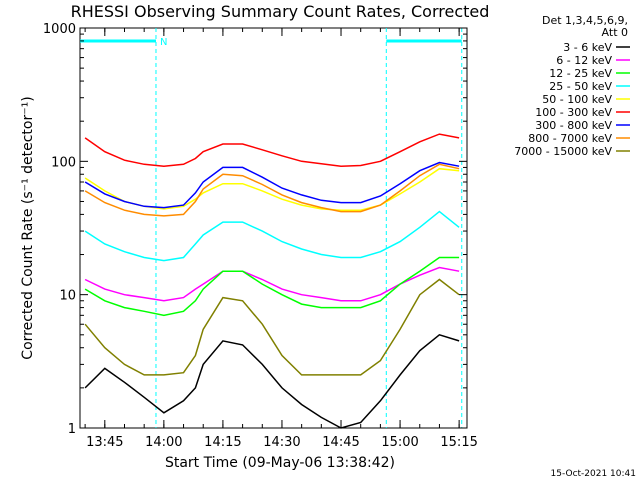  Describe the element at coordinates (563, 151) in the screenshot. I see `legend-label-8: 7000 - 15000 keV` at that location.